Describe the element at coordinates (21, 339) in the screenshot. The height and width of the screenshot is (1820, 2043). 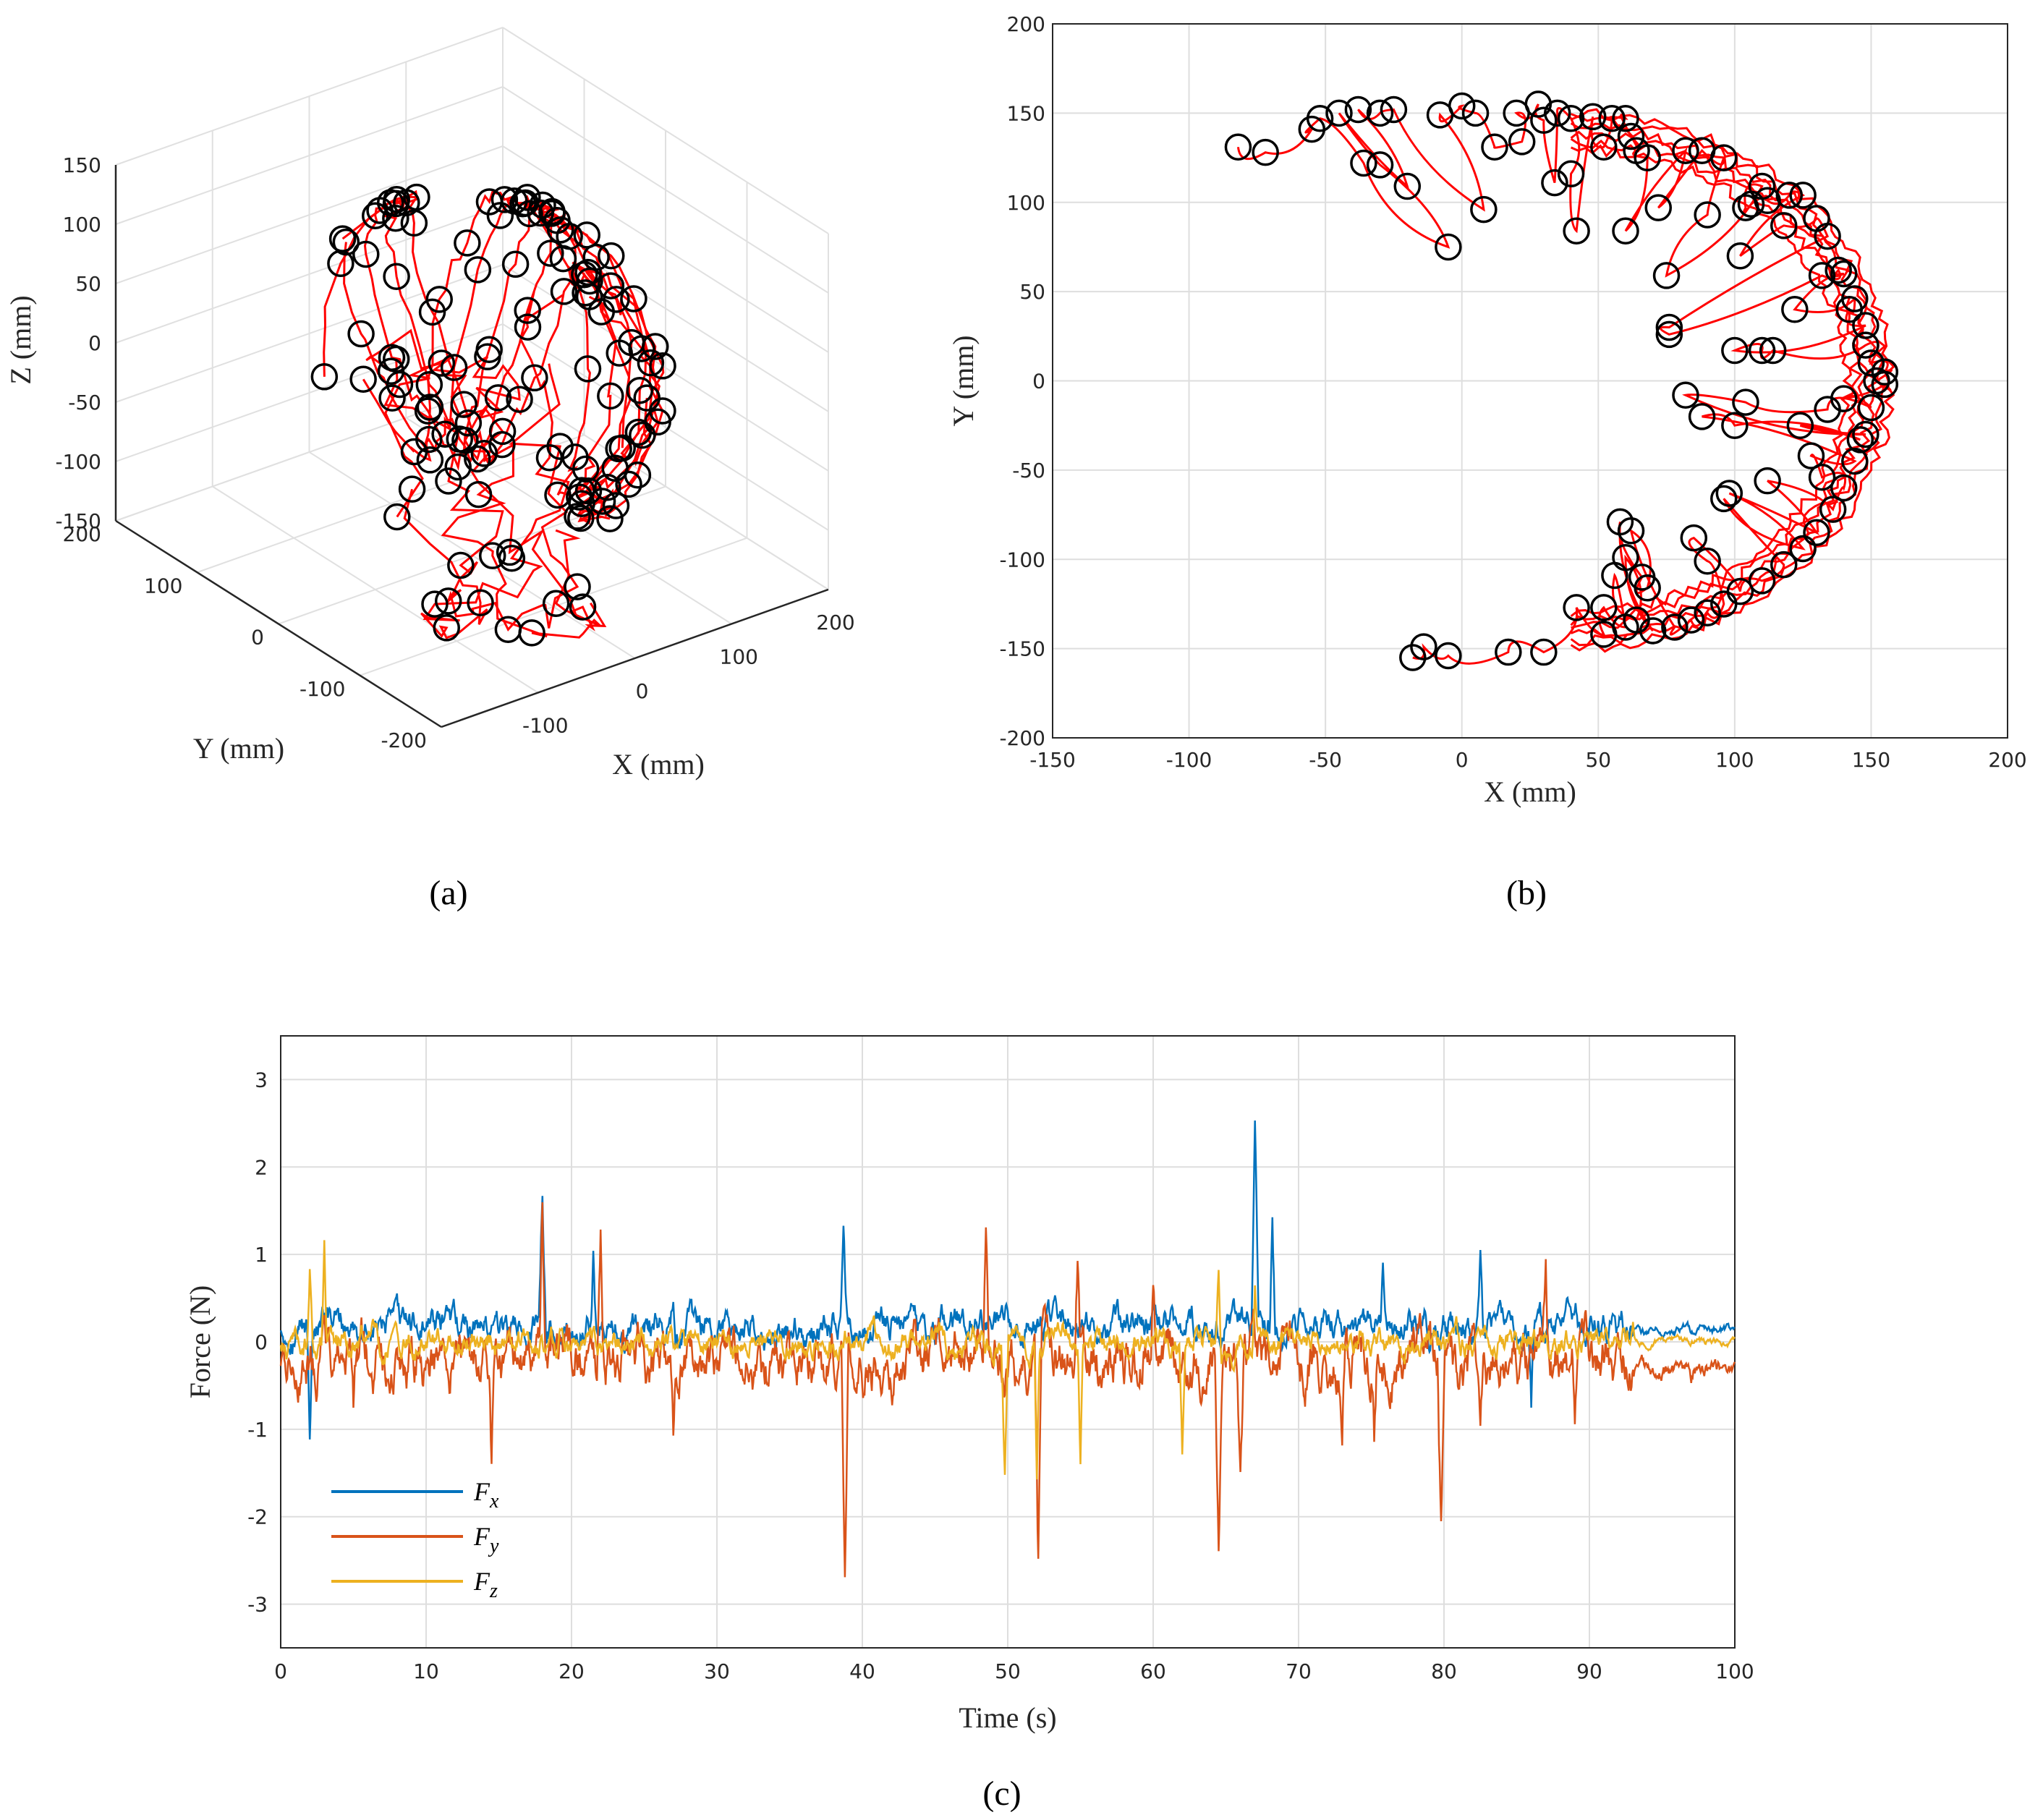
I see `z-axis-label: Z (mm)` at that location.